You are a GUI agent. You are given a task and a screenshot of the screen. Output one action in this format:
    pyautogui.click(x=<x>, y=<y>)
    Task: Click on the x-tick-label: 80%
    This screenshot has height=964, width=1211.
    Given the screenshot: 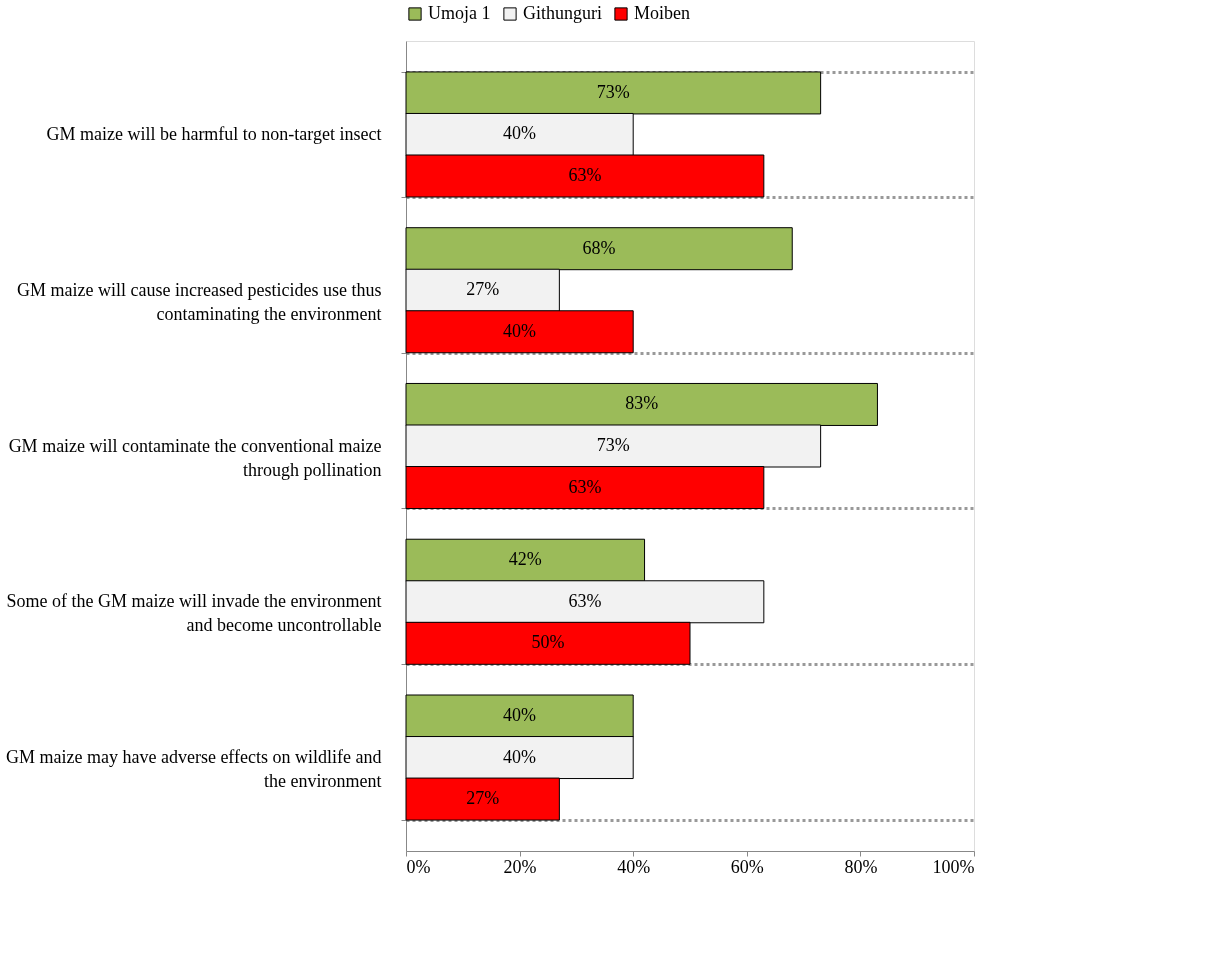 What is the action you would take?
    pyautogui.click(x=861, y=866)
    